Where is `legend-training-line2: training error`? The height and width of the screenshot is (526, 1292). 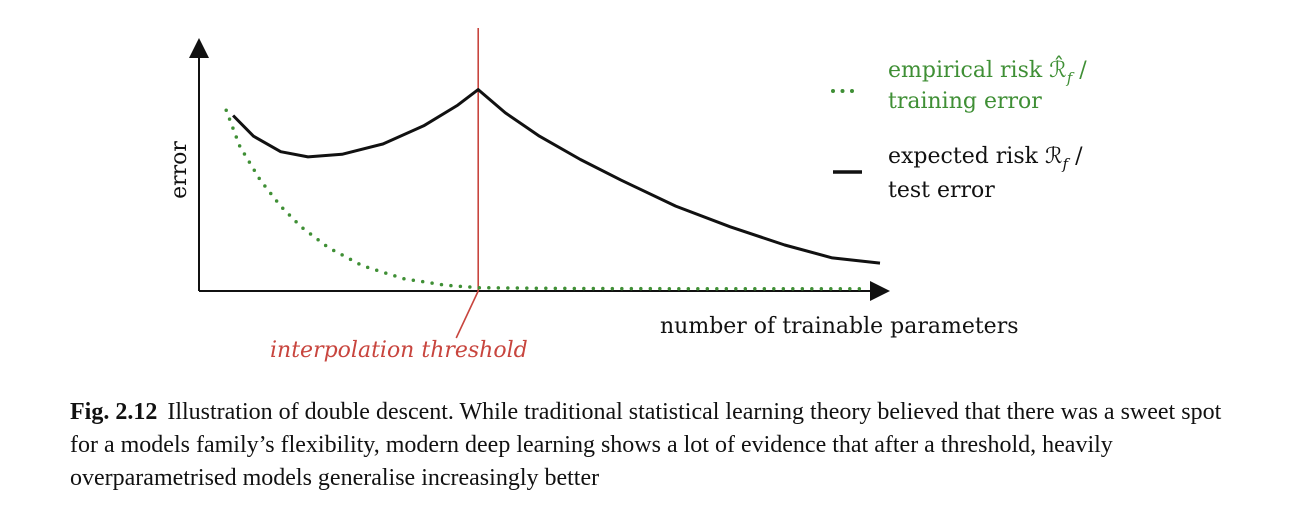
legend-training-line2: training error is located at coordinates (965, 101).